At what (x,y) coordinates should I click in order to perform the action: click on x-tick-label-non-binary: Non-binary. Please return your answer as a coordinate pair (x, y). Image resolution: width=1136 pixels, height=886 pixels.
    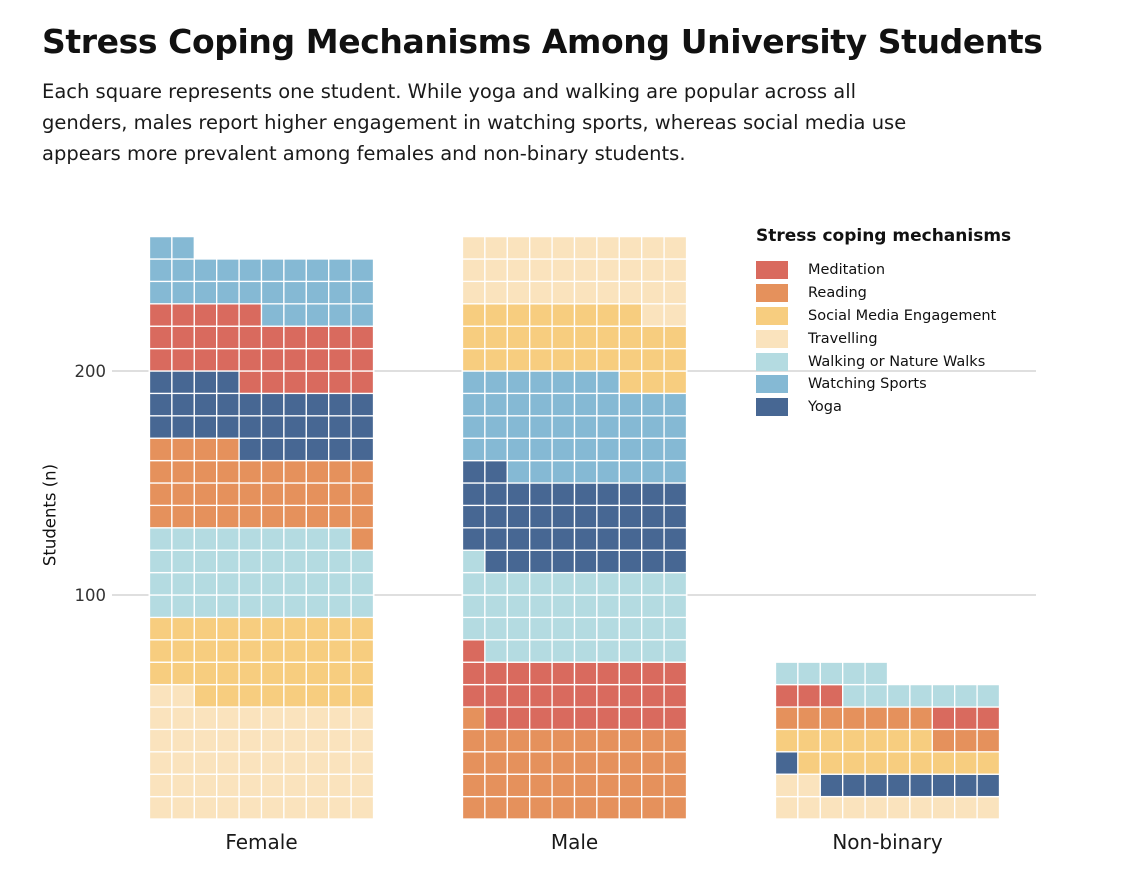
    Looking at the image, I should click on (887, 842).